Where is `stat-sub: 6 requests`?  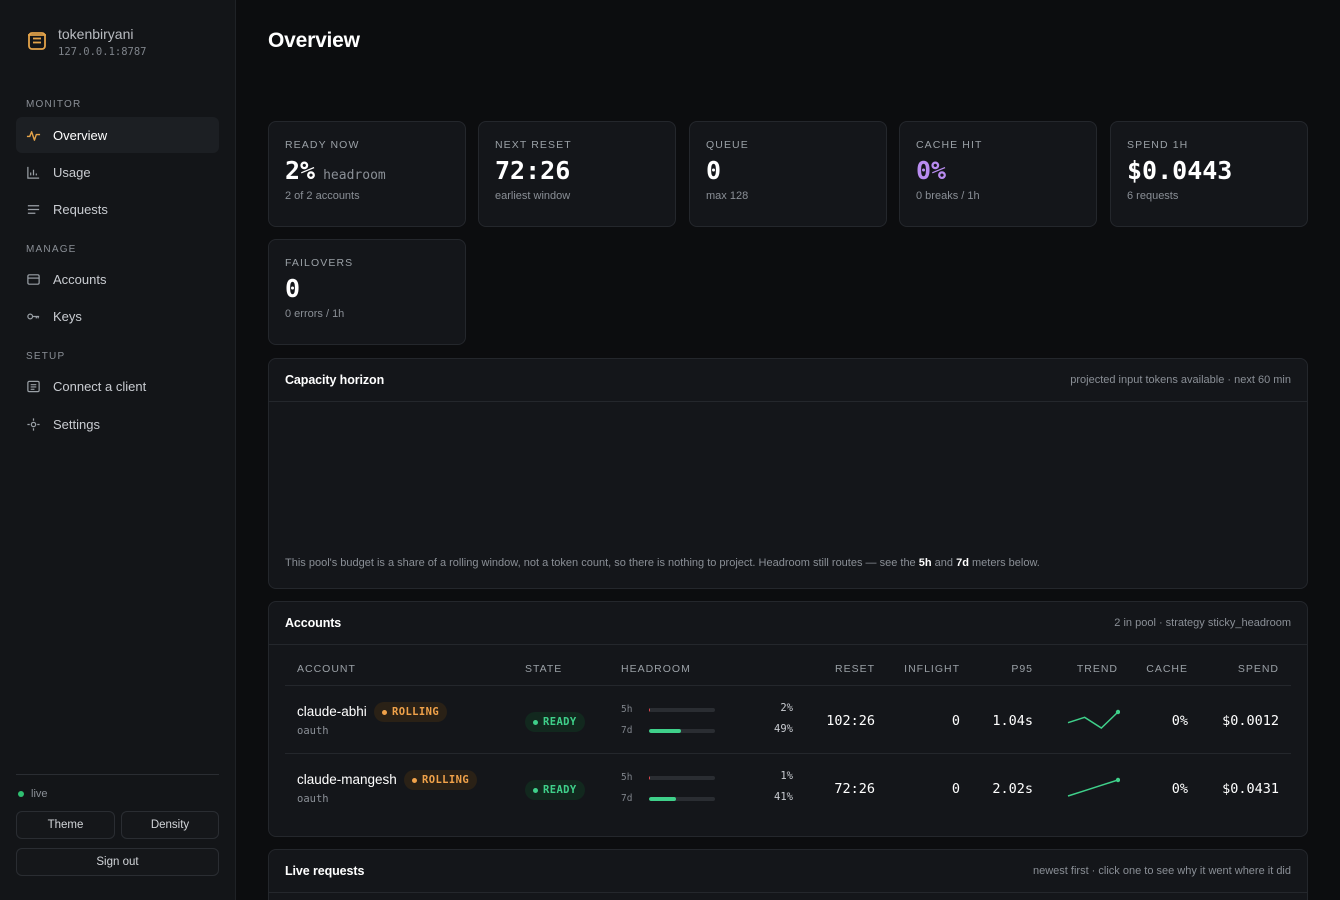
stat-sub: 6 requests is located at coordinates (1153, 196).